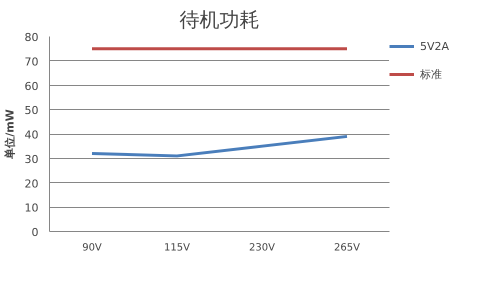 This screenshot has height=291, width=504. What do you see at coordinates (92, 248) in the screenshot?
I see `x-tick-label: 90V` at bounding box center [92, 248].